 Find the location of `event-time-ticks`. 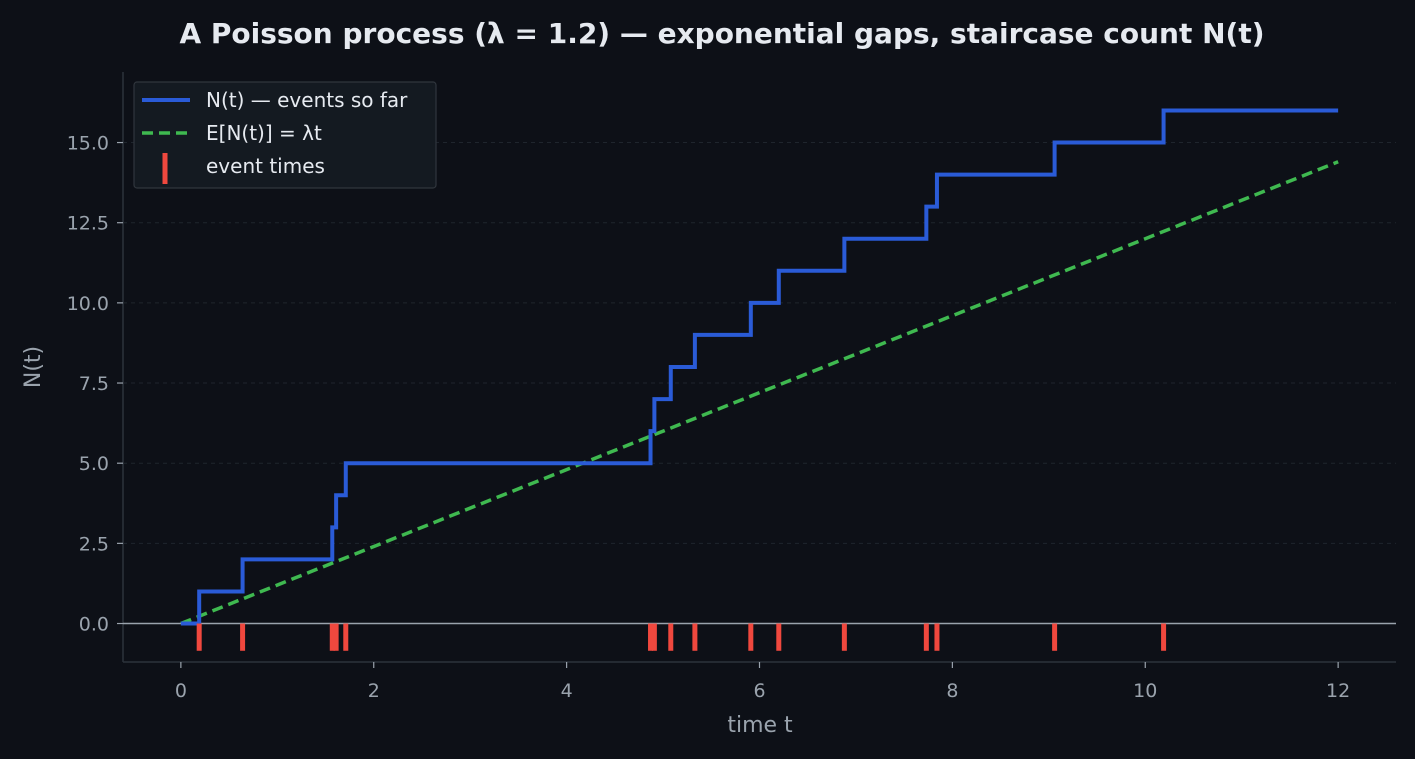

event-time-ticks is located at coordinates (681, 637).